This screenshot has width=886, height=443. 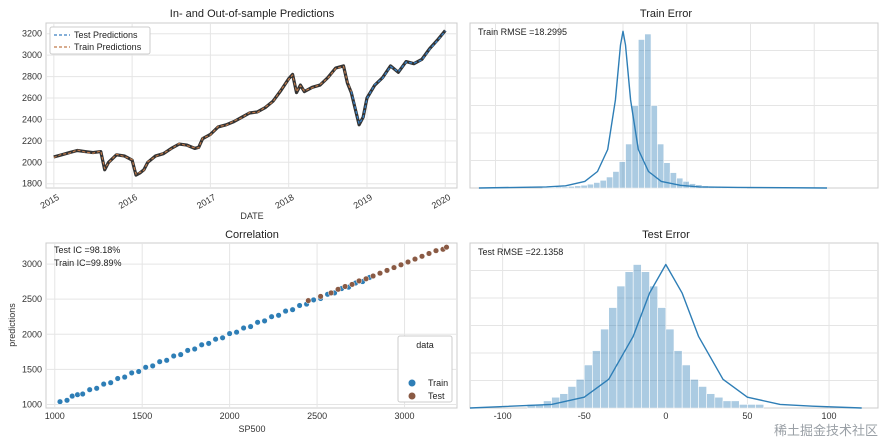 What do you see at coordinates (398, 77) in the screenshot?
I see `series-line-test-predictions` at bounding box center [398, 77].